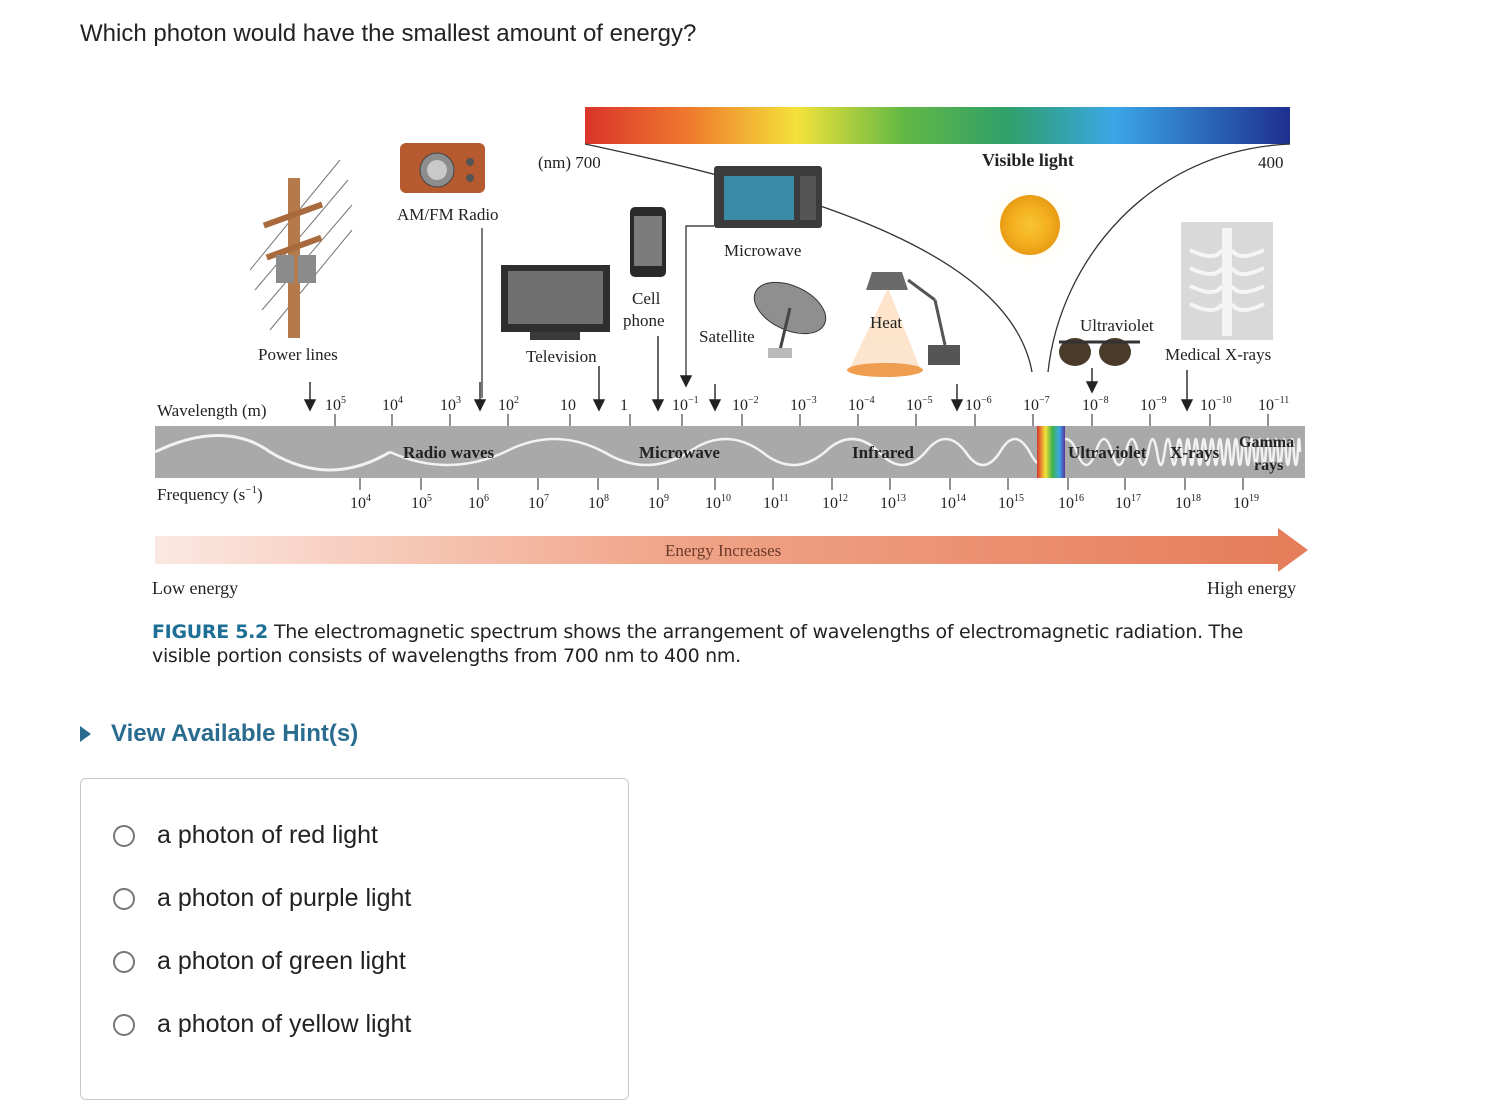  I want to click on heat-label: Heat, so click(886, 322).